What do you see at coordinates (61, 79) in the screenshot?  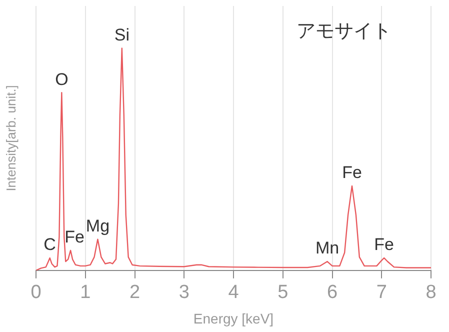 I see `annotation: O` at bounding box center [61, 79].